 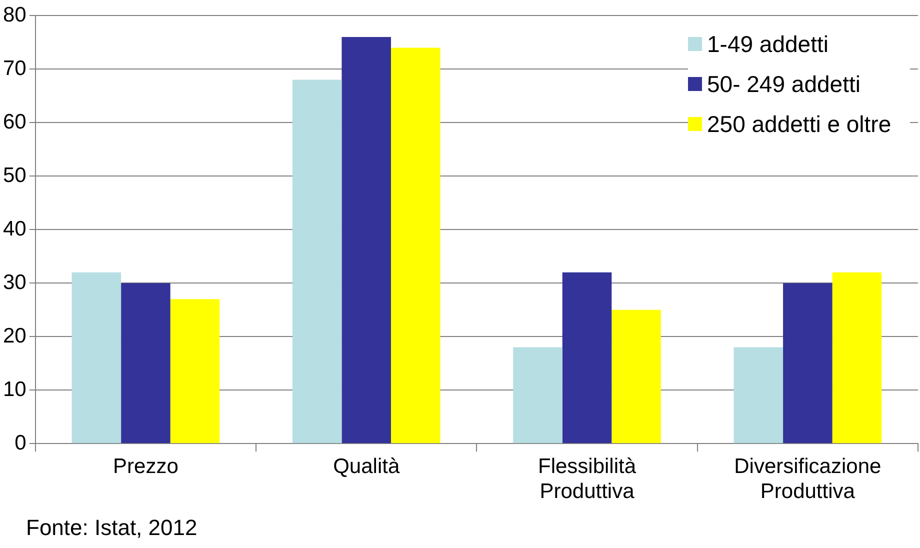 What do you see at coordinates (14, 175) in the screenshot?
I see `y-tick-label: 50` at bounding box center [14, 175].